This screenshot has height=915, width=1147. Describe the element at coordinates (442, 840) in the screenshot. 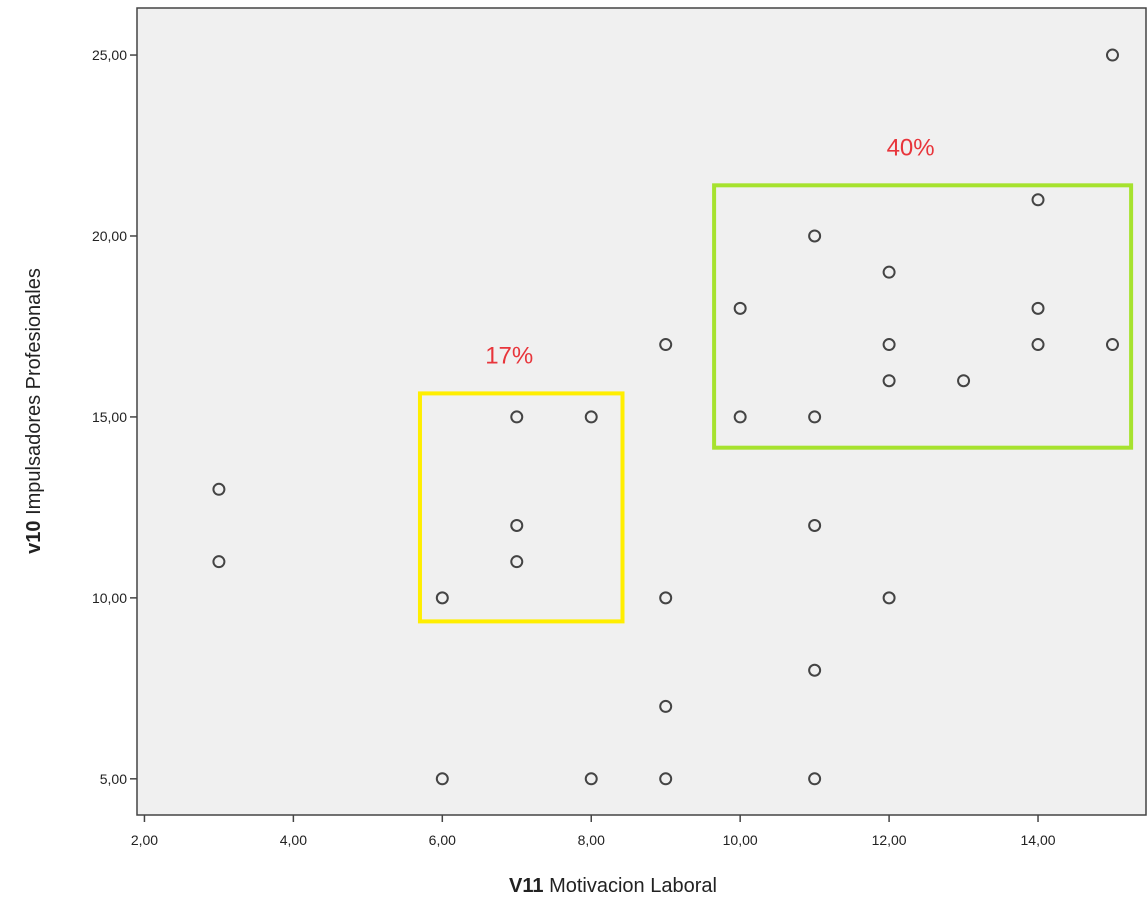

I see `x-tick-label: 6,00` at that location.